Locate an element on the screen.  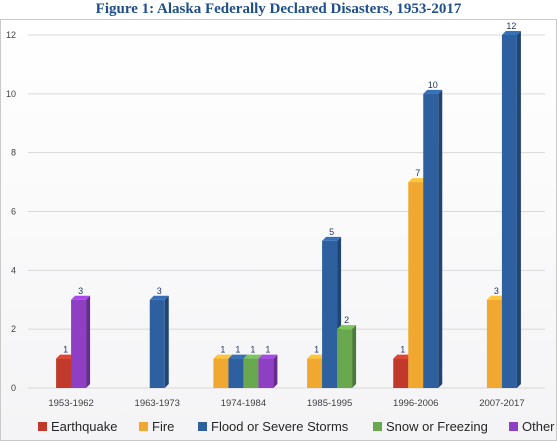
bar-fire-2007-2017 is located at coordinates (494, 343).